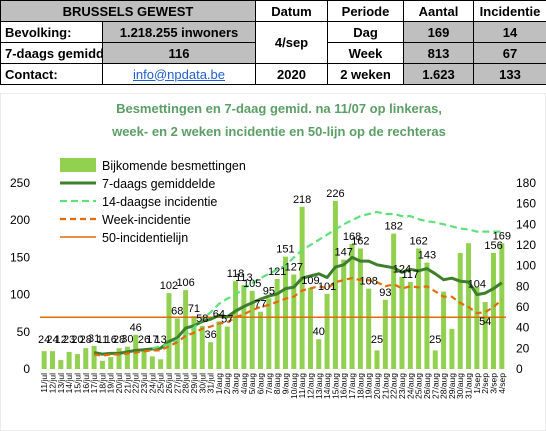  Describe the element at coordinates (427, 256) in the screenshot. I see `data-label: 143` at that location.